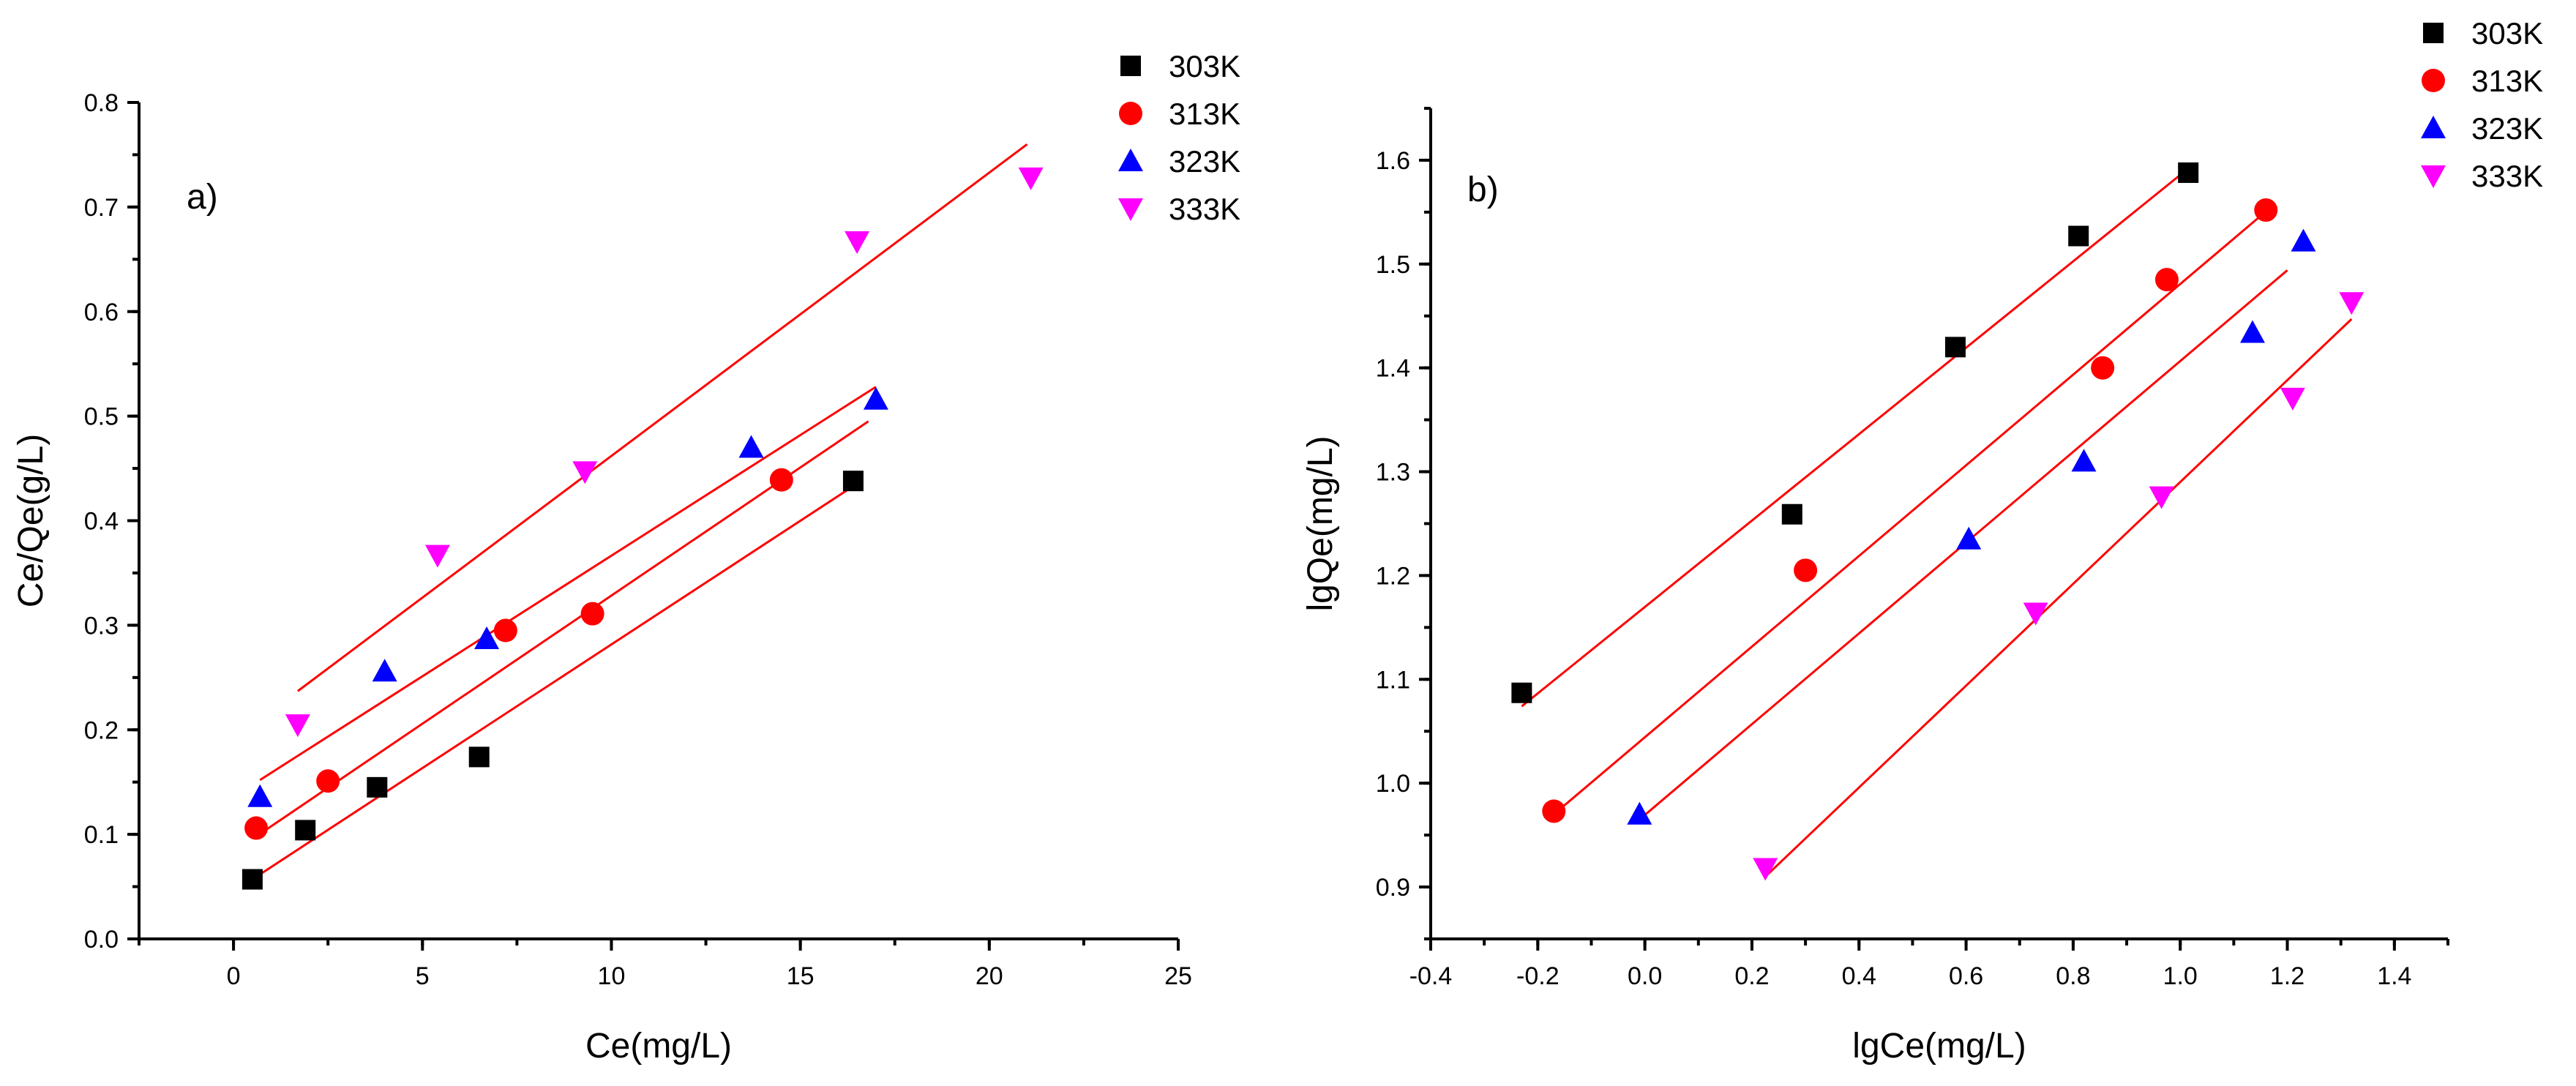  What do you see at coordinates (1645, 976) in the screenshot?
I see `panel-b-x-tick-label: 0.0` at bounding box center [1645, 976].